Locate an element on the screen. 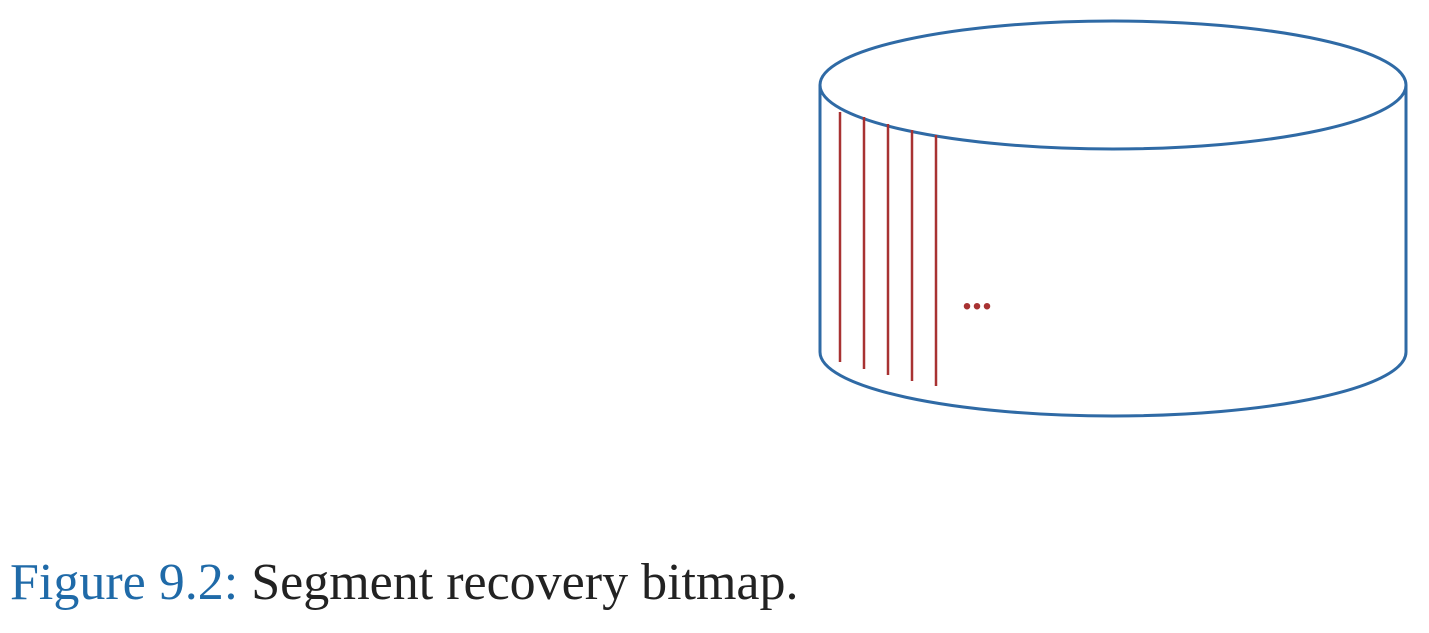  figure-caption-text: Segment recovery bitmap. is located at coordinates (525, 582).